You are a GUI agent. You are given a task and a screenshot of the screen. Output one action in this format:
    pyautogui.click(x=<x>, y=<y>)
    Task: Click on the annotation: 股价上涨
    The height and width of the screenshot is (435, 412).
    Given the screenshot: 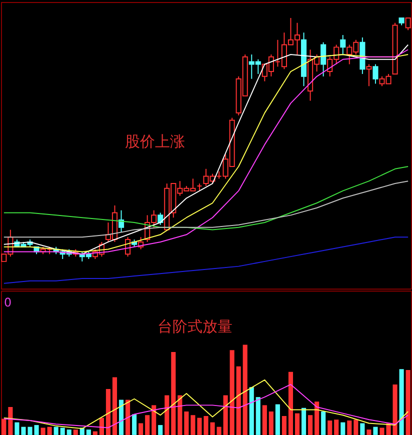 What is the action you would take?
    pyautogui.click(x=155, y=141)
    